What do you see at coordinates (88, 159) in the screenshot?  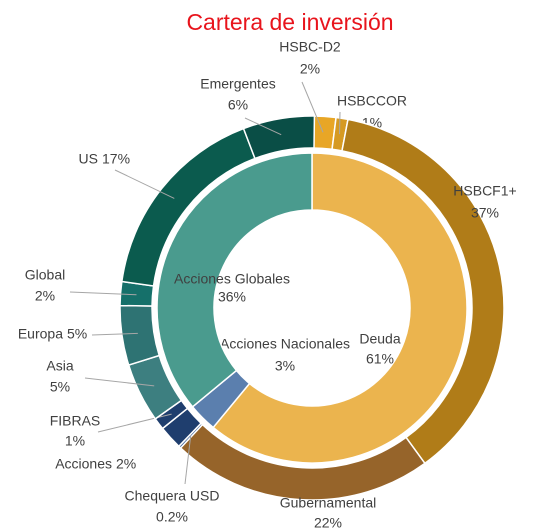 I see `slice-label: US` at bounding box center [88, 159].